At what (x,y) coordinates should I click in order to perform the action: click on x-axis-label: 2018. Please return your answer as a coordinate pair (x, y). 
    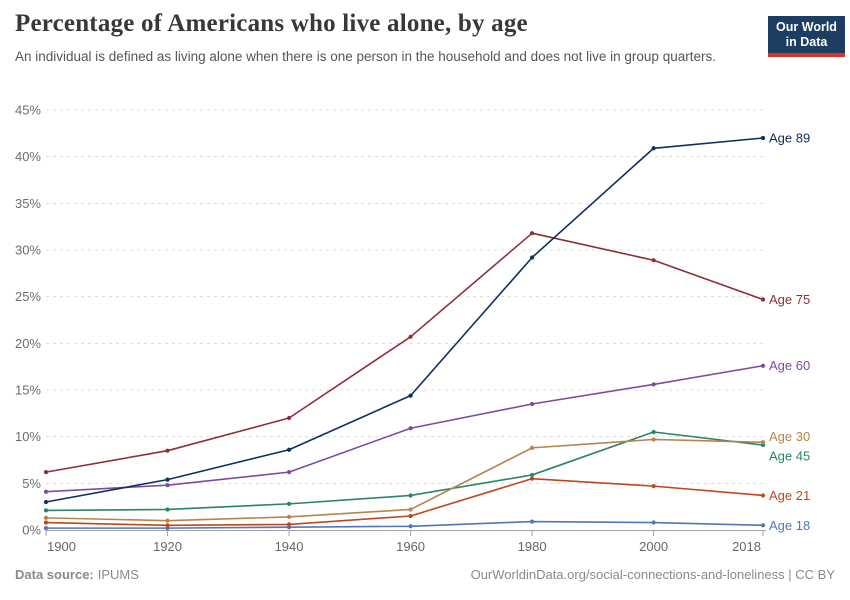
    Looking at the image, I should click on (746, 546).